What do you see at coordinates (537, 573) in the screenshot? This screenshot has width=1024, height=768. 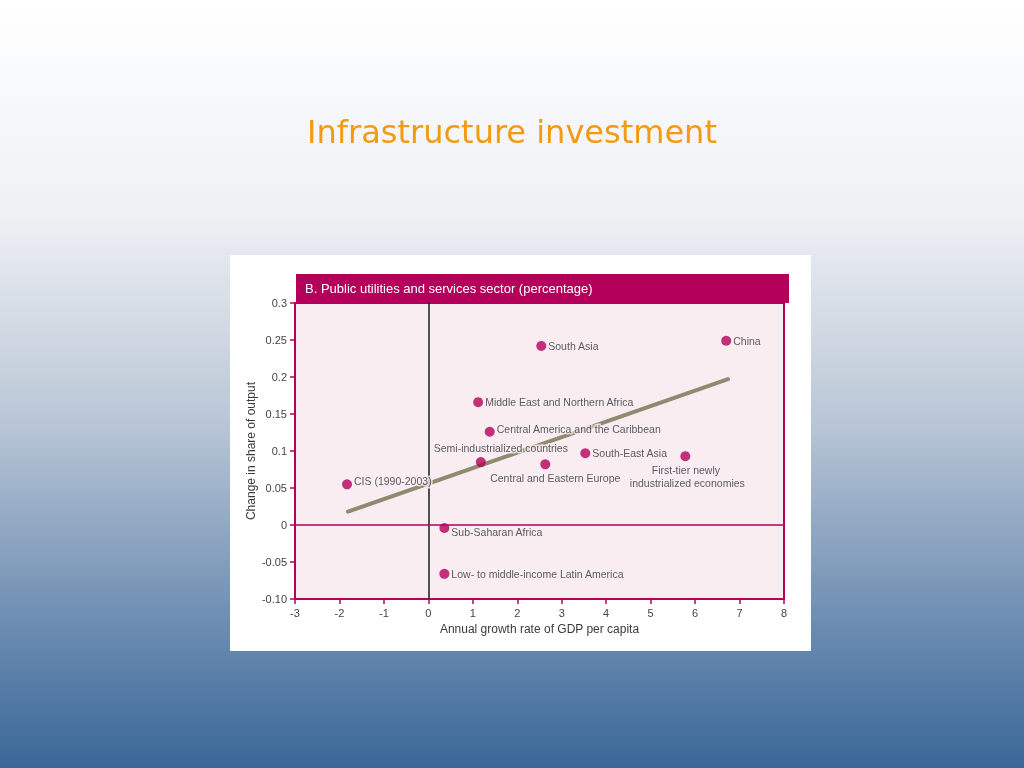 I see `series-label: Low- to middle-income Latin America` at bounding box center [537, 573].